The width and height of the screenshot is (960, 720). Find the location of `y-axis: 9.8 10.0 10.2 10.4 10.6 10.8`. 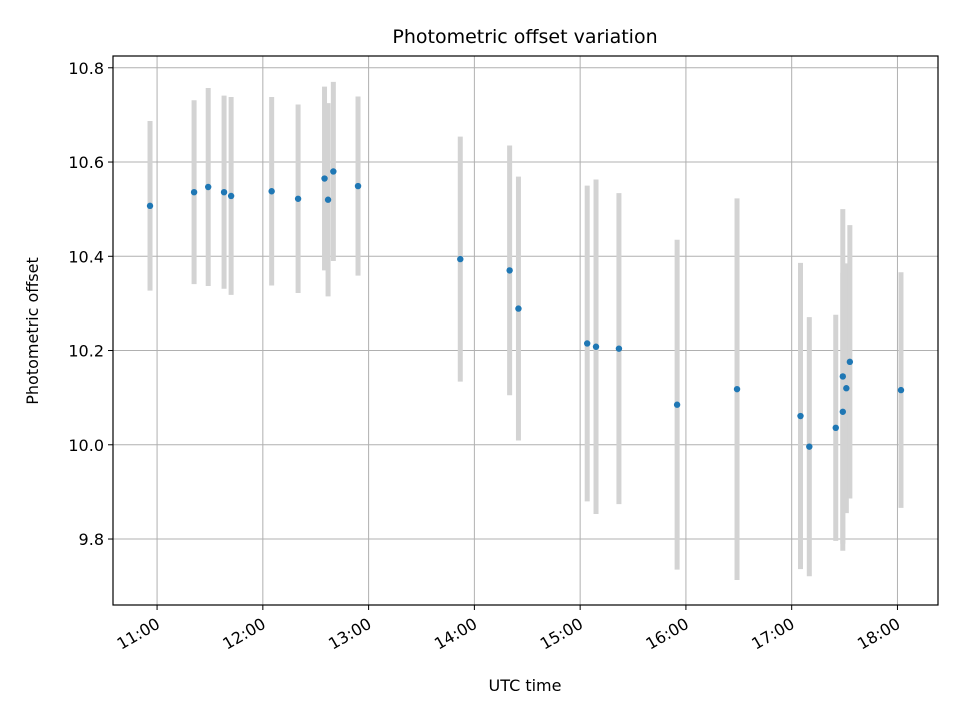

y-axis: 9.8 10.0 10.2 10.4 10.6 10.8 is located at coordinates (90, 304).